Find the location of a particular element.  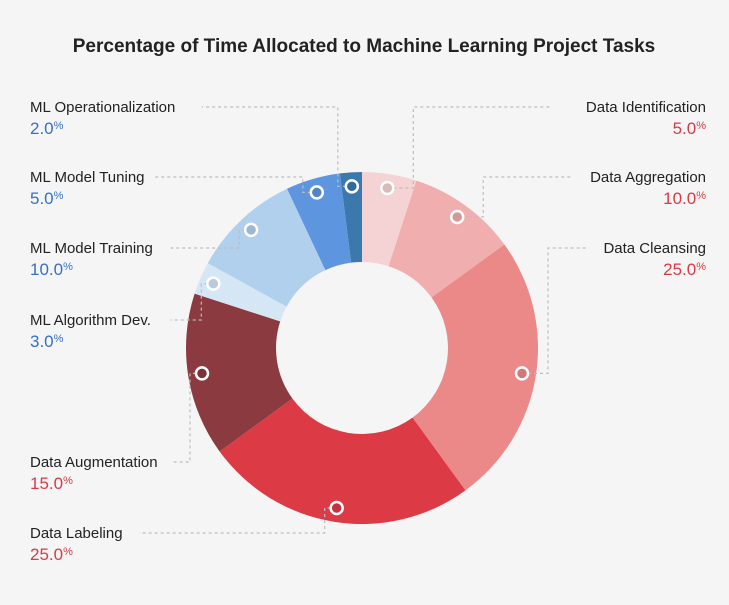

slice-ml-operationalization is located at coordinates (350, 217).